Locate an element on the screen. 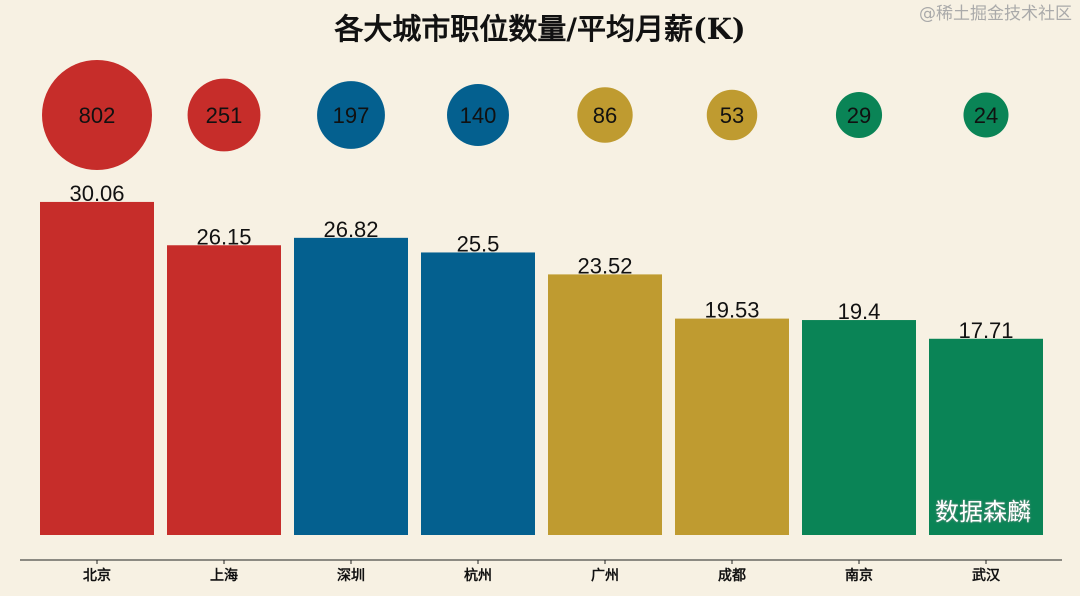 This screenshot has height=596, width=1080. x-tick-label: 上海 is located at coordinates (224, 575).